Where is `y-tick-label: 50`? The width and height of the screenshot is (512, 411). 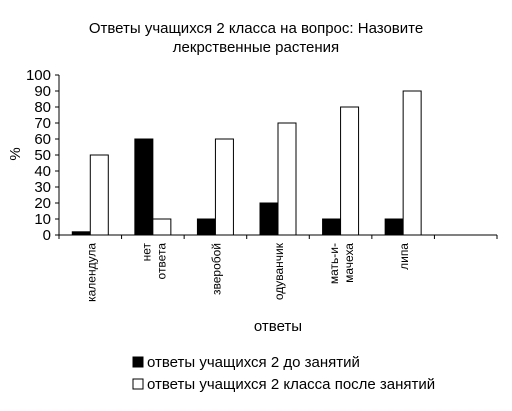
y-tick-label: 50 is located at coordinates (42, 155).